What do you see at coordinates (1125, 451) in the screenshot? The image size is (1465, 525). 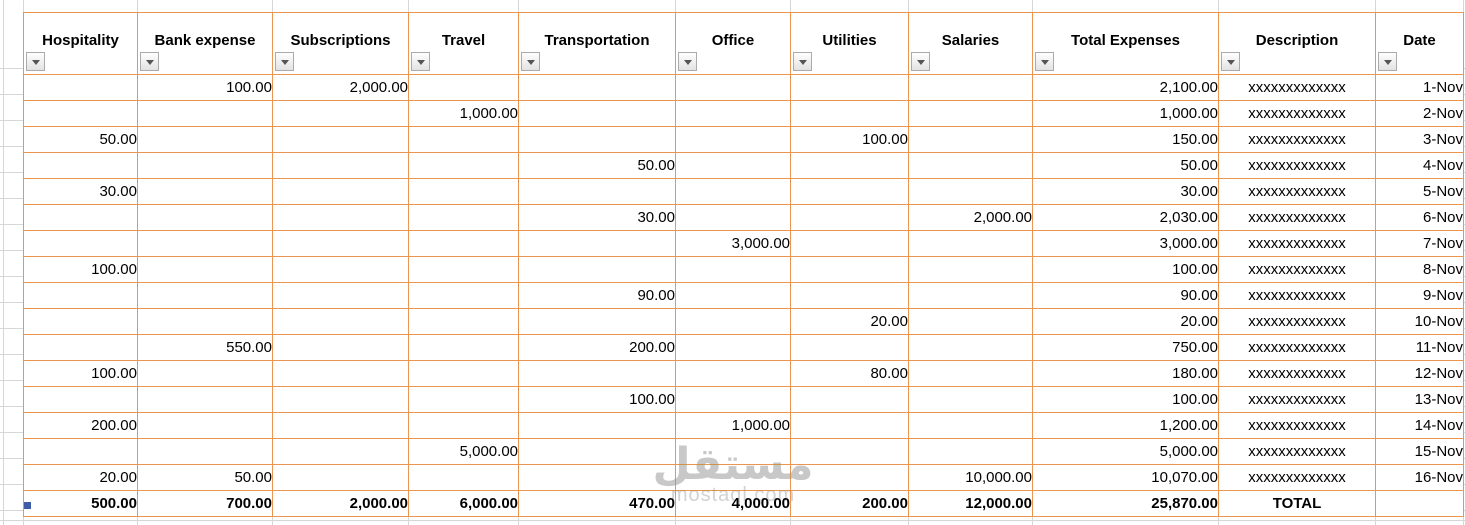 I see `cell-total: 5,000.00` at bounding box center [1125, 451].